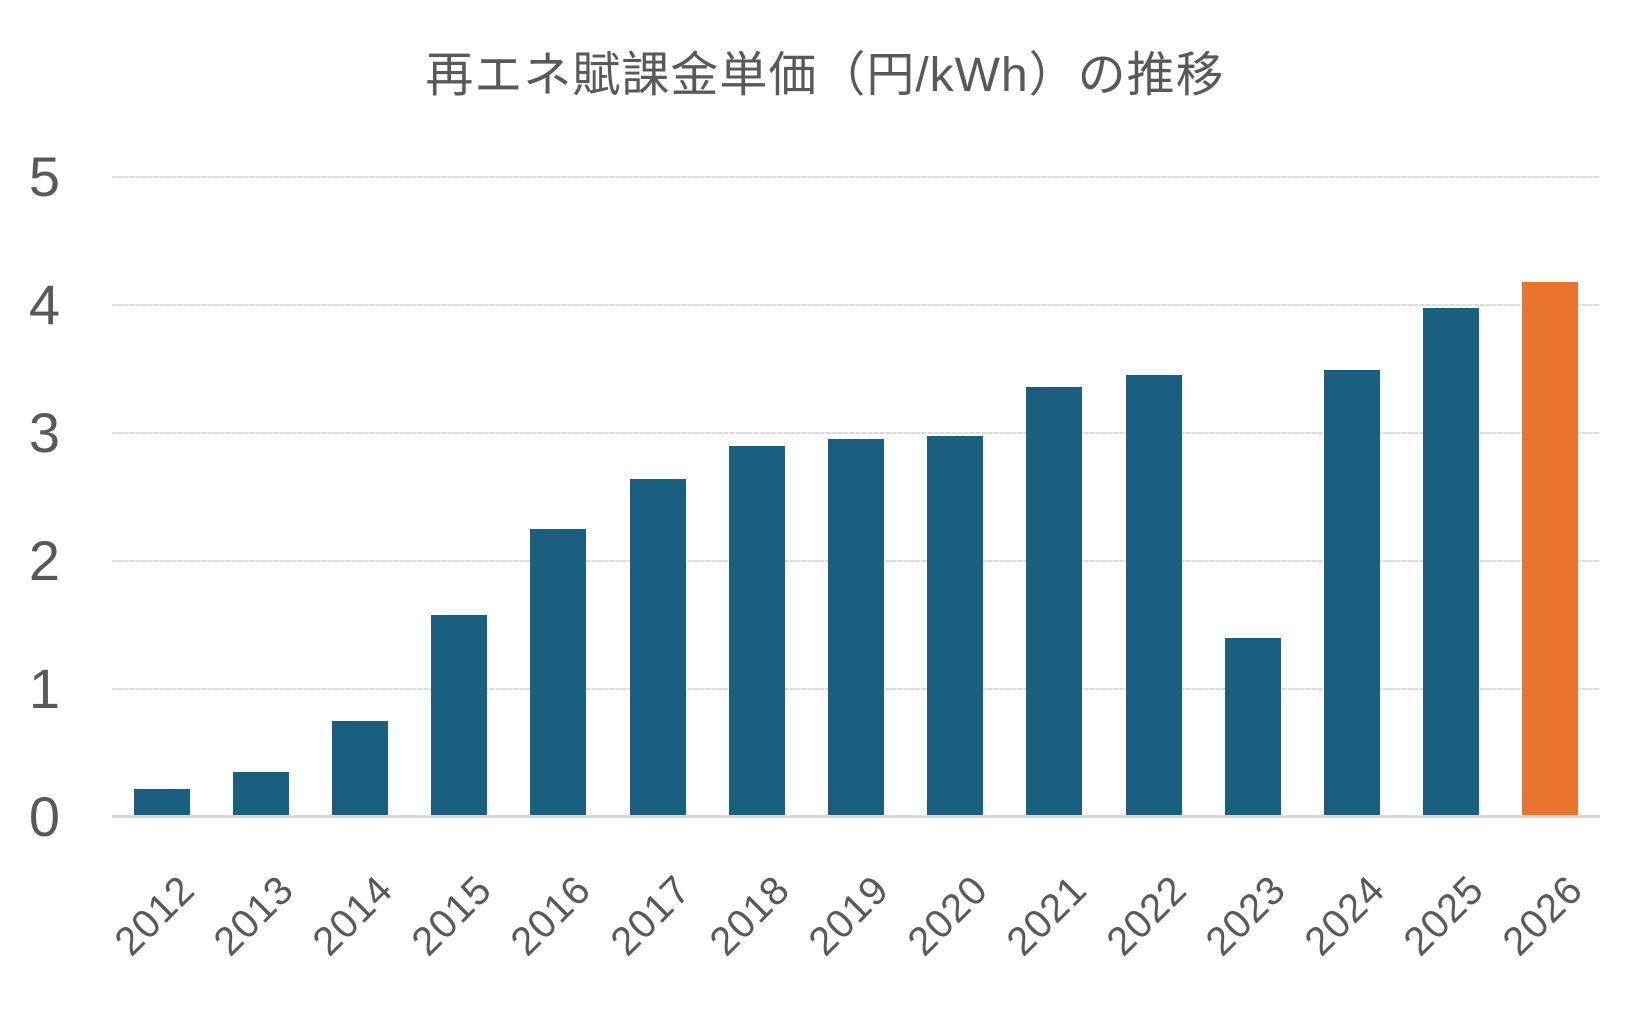 Image resolution: width=1650 pixels, height=1015 pixels. Describe the element at coordinates (825, 75) in the screenshot. I see `chart-title: 再エネ賦課金単価（円/kWh）の推移` at that location.